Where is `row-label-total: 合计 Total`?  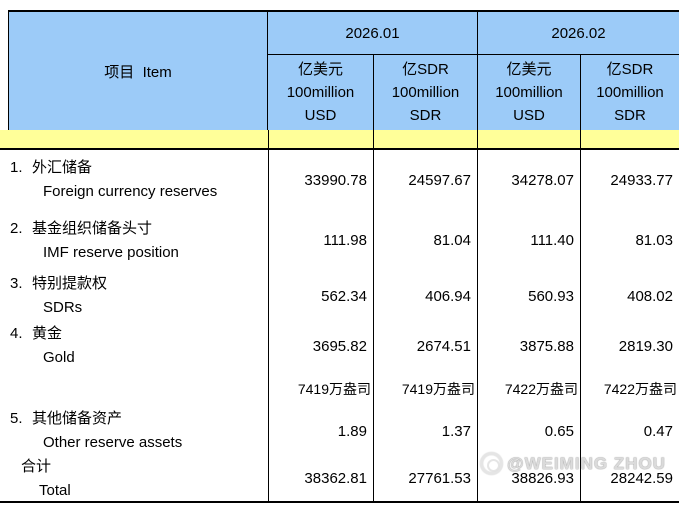 row-label-total: 合计 Total is located at coordinates (134, 478).